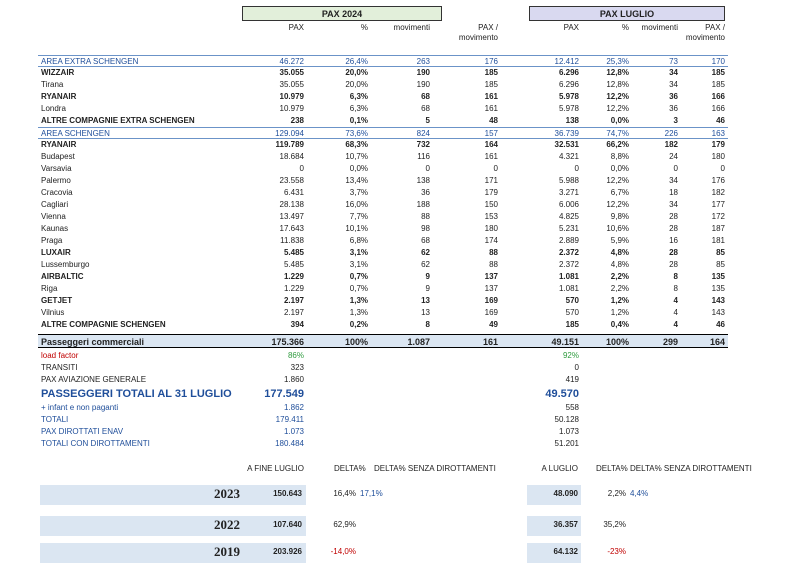  I want to click on cell: 28.138, so click(291, 204).